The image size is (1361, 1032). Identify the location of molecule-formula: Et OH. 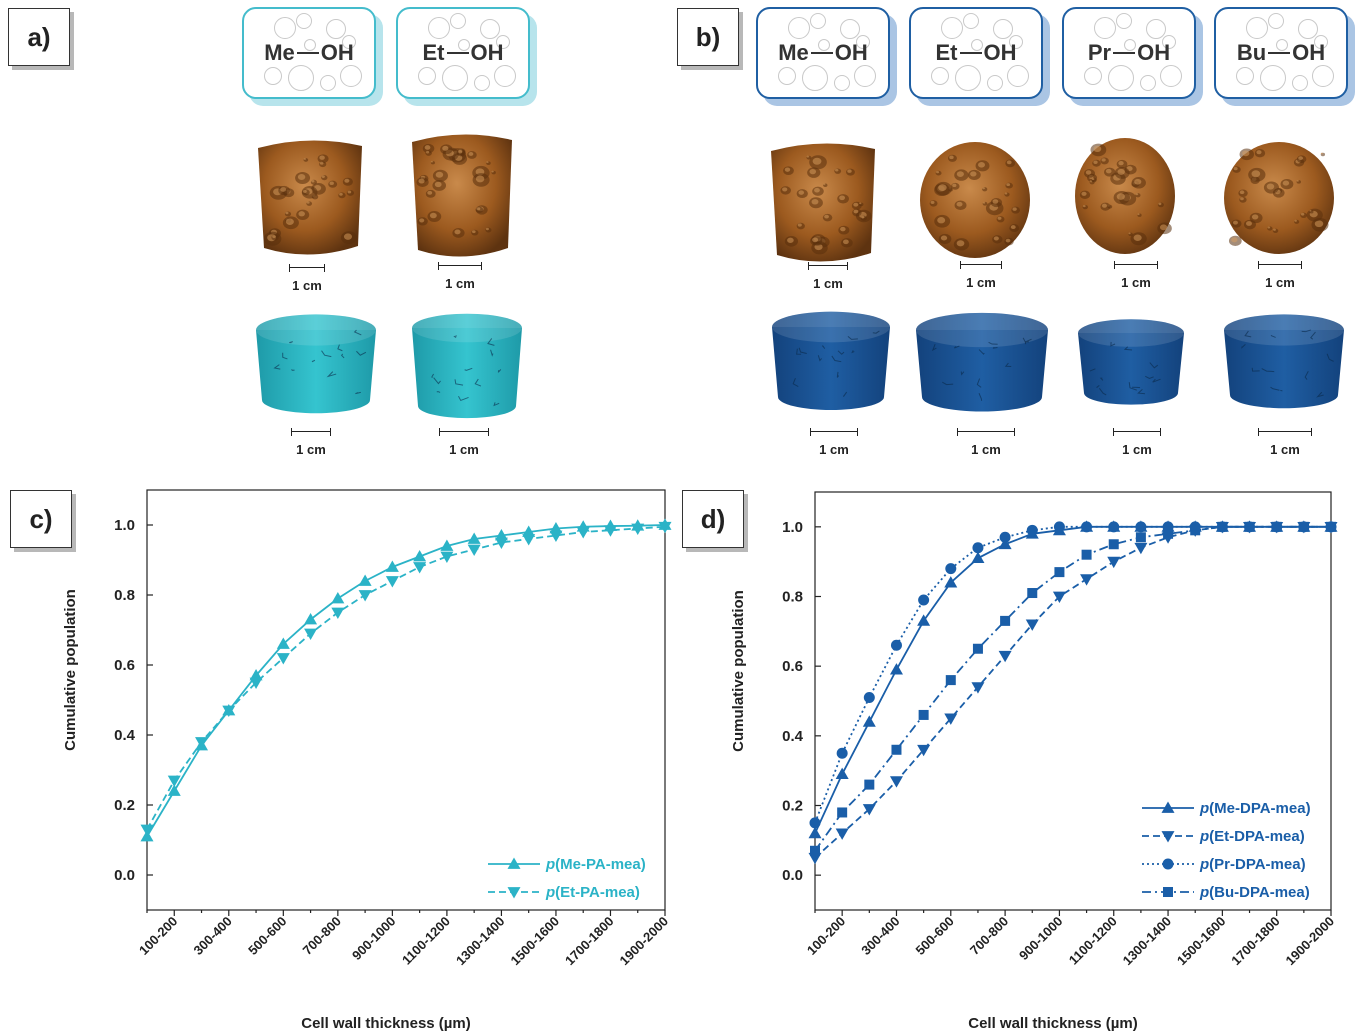
(976, 53).